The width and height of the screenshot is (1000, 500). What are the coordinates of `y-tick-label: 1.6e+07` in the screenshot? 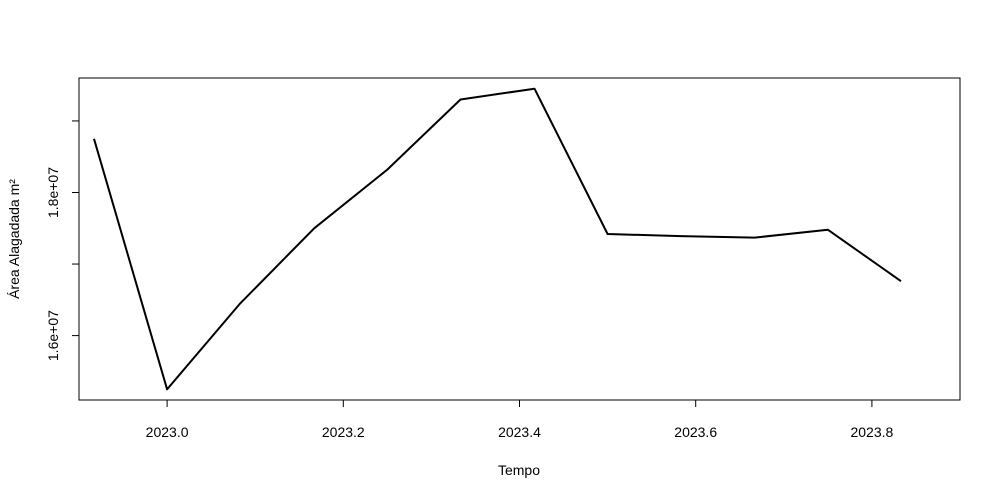 It's located at (53, 335).